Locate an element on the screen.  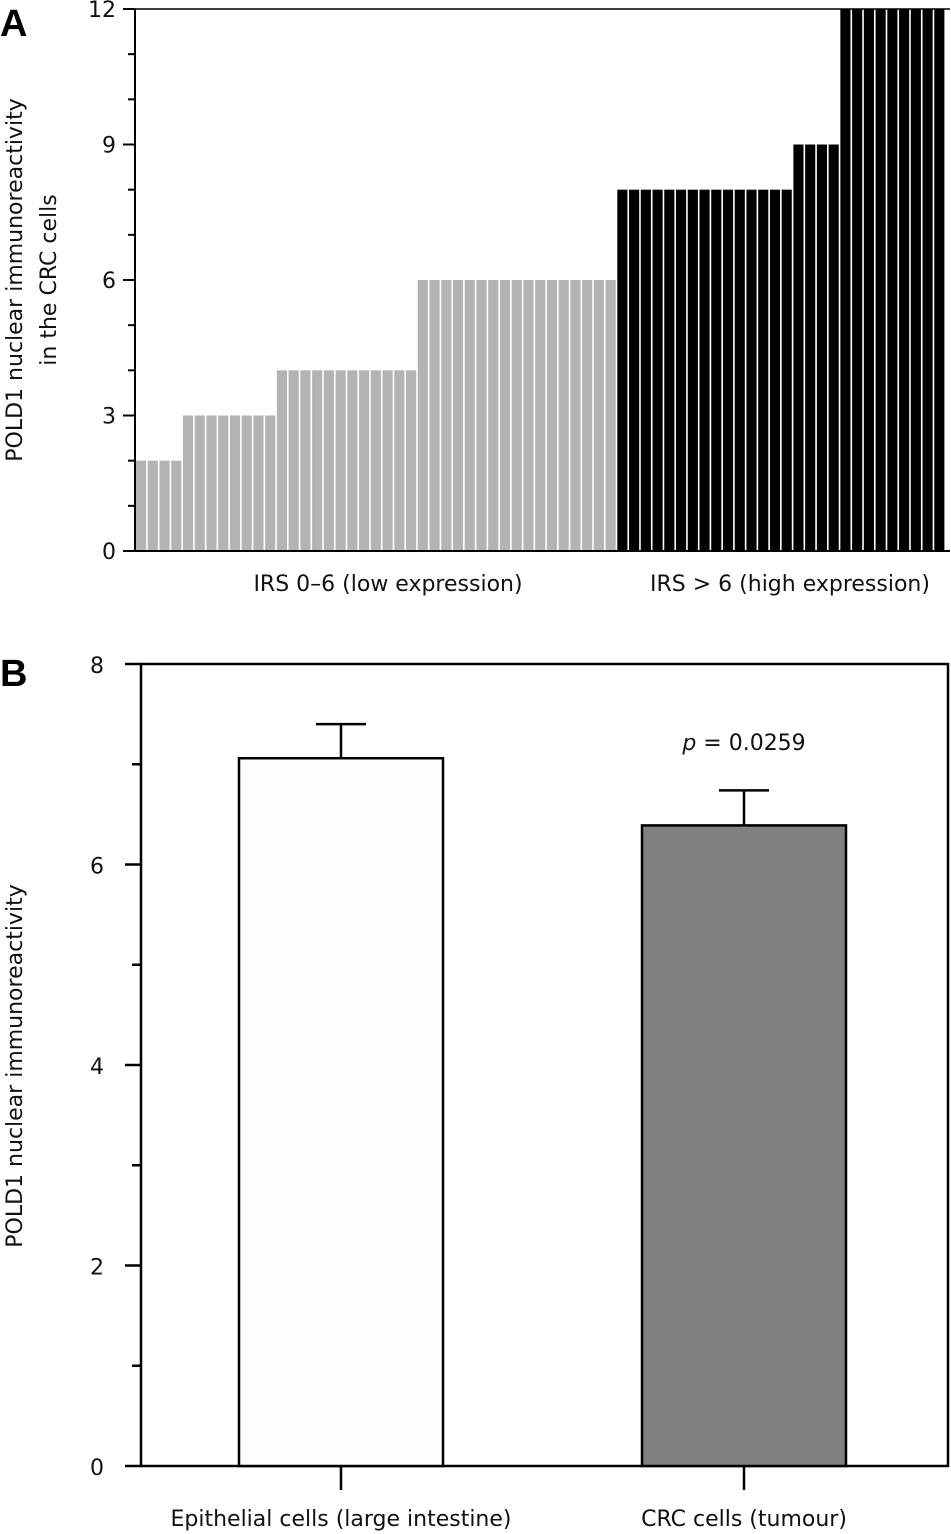
panel-a-ytick-label: 6 is located at coordinates (109, 281).